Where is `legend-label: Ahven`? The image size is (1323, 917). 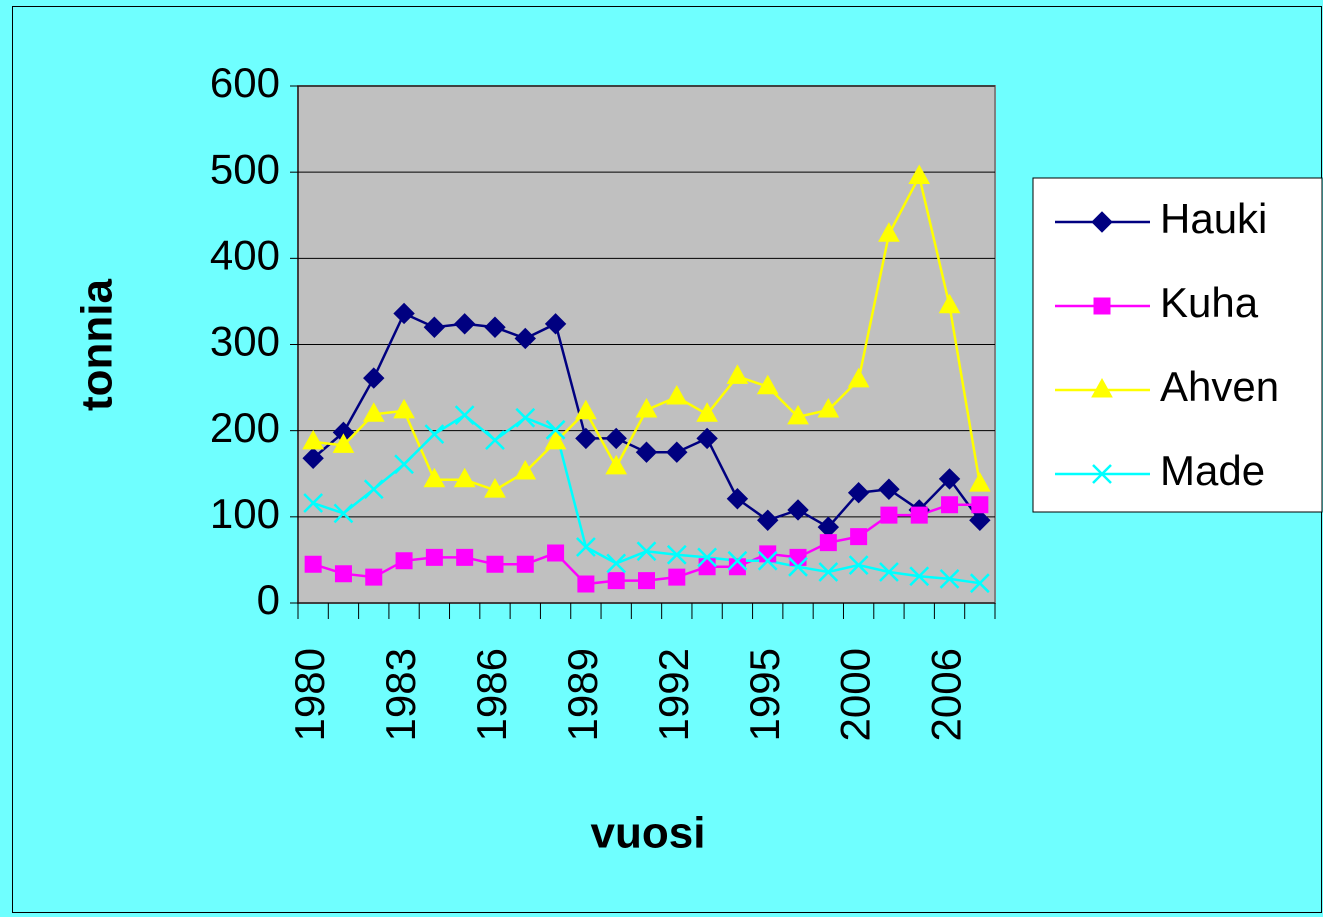
legend-label: Ahven is located at coordinates (1219, 386).